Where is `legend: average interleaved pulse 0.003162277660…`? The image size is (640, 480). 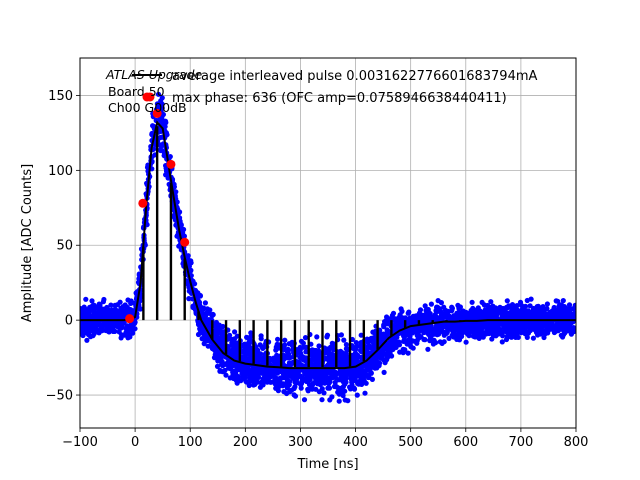
legend: average interleaved pulse 0.003162277660… is located at coordinates (335, 87).